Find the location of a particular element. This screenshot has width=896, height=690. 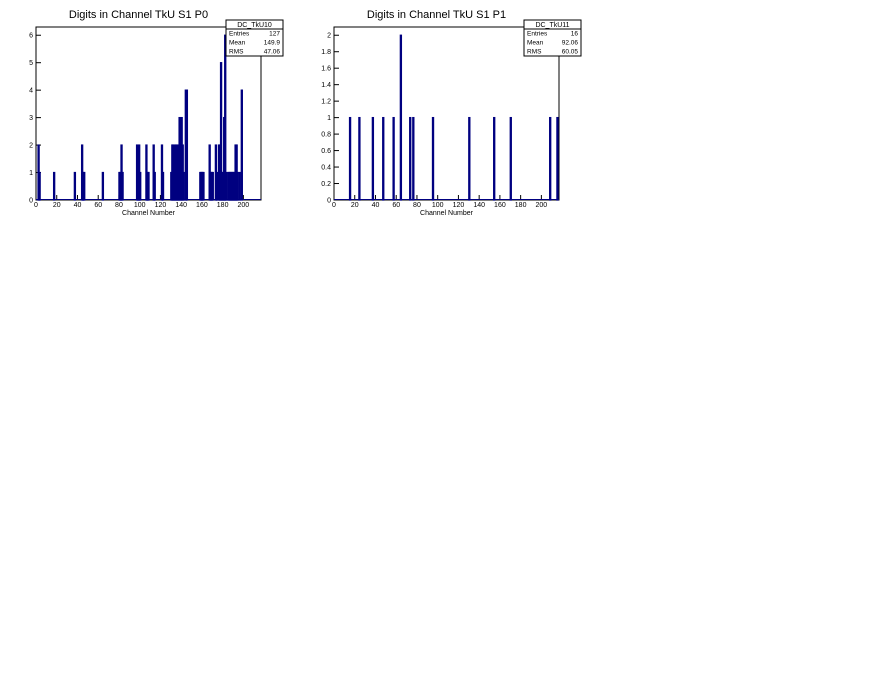

y-tick-label: 0.4 is located at coordinates (326, 168).